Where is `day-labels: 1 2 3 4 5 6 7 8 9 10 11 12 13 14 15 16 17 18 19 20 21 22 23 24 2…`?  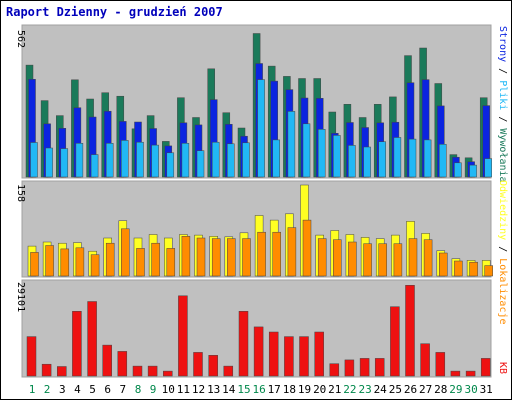
day-labels: 1 2 3 4 5 6 7 8 9 10 11 12 13 14 15 16 17 18 19 20 21 22 23 24 2… is located at coordinates (261, 389).